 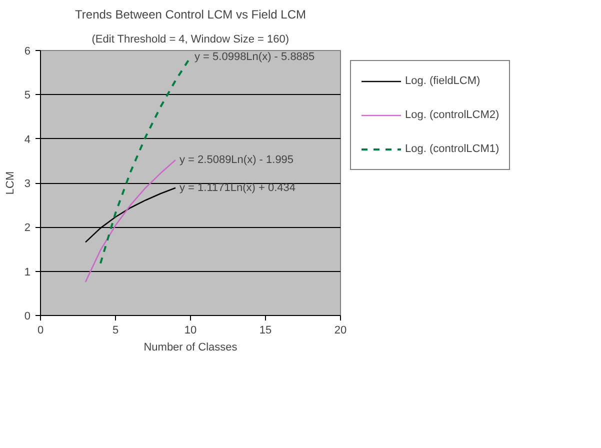 What do you see at coordinates (237, 160) in the screenshot?
I see `annotation: y = 2.5089Ln(x) - 1.995` at bounding box center [237, 160].